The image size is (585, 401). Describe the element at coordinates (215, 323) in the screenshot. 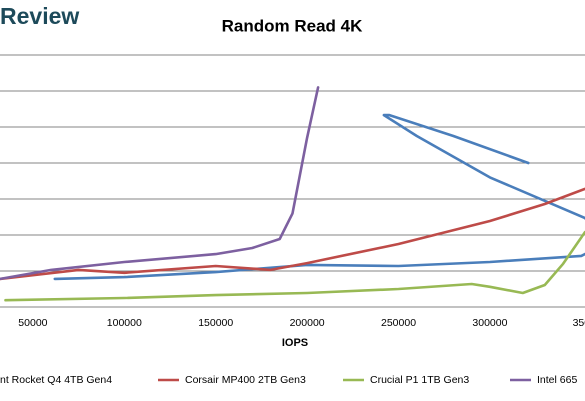

I see `x-tick-label: 150000` at that location.